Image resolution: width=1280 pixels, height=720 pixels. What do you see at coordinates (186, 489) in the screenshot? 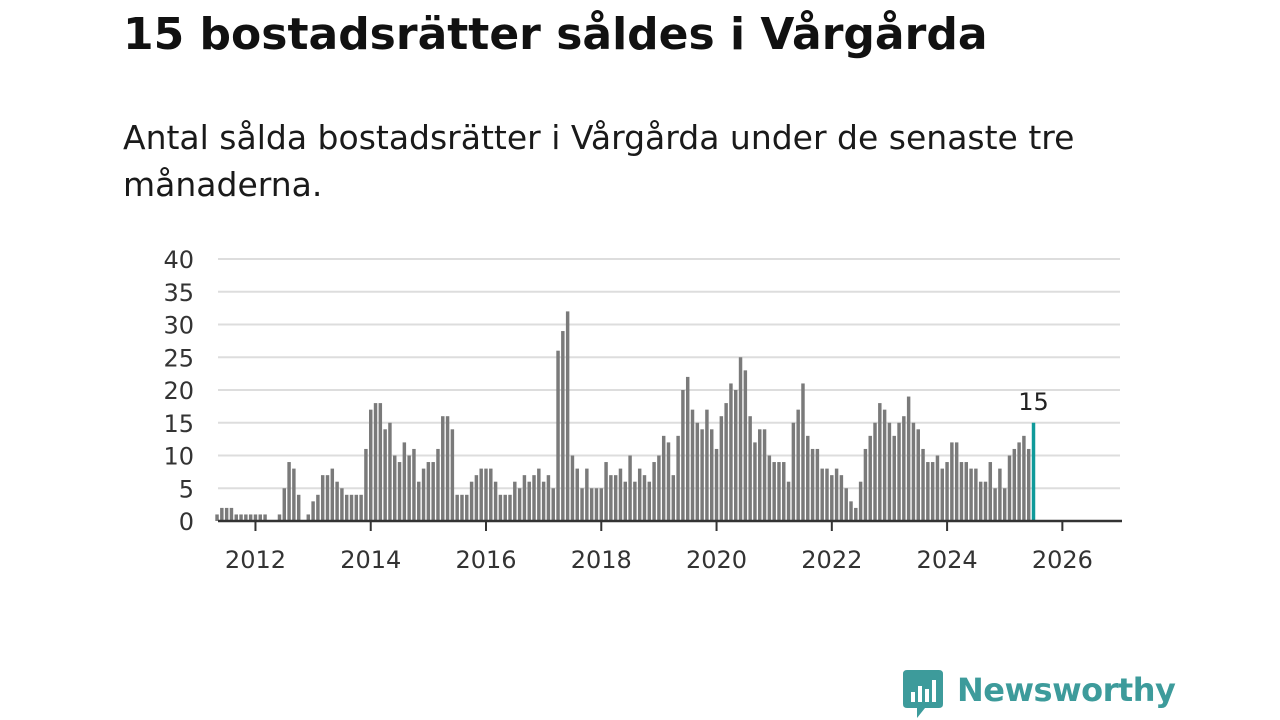
I see `y-tick-label: 5` at bounding box center [186, 489].